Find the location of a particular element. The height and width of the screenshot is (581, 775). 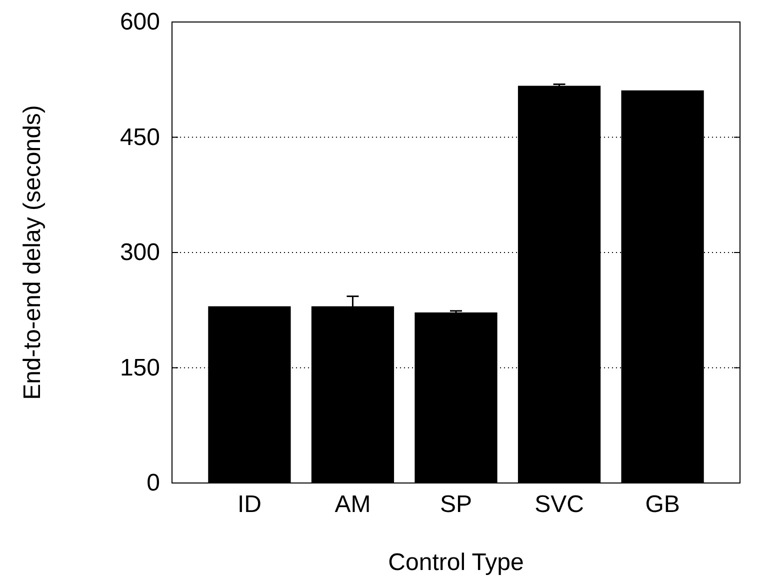

y-tick-label: 300 is located at coordinates (140, 252).